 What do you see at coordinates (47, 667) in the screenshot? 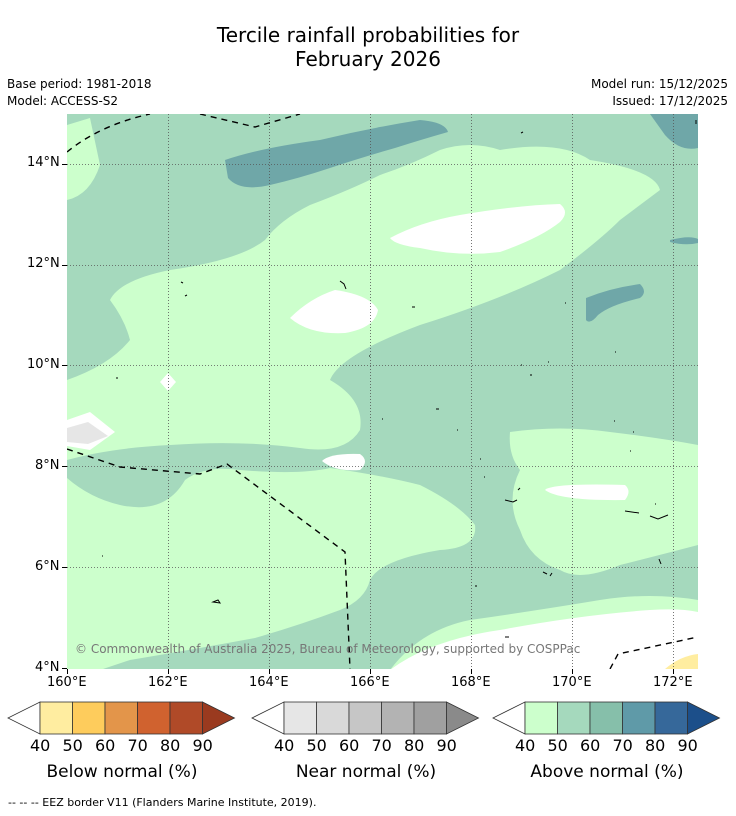
I see `lat-tick-4n: 4°N` at bounding box center [47, 667].